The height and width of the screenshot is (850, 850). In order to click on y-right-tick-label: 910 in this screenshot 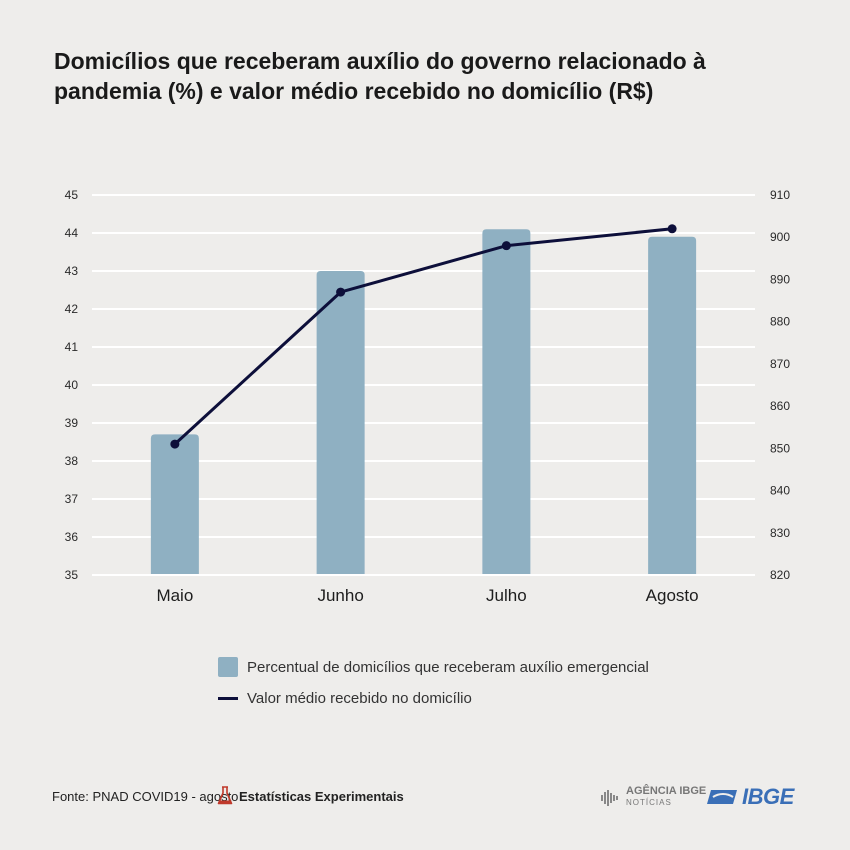, I will do `click(780, 195)`.